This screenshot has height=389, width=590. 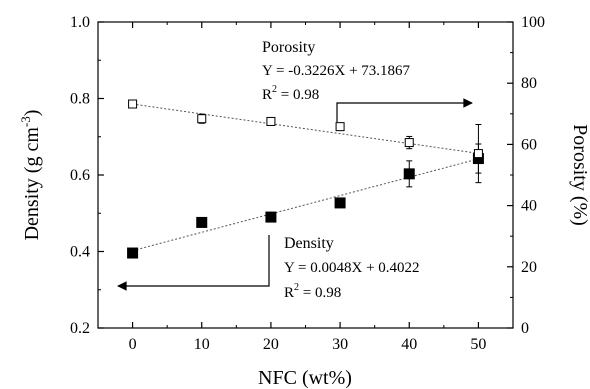 I want to click on y-left-tick-label: 0.4, so click(x=80, y=252).